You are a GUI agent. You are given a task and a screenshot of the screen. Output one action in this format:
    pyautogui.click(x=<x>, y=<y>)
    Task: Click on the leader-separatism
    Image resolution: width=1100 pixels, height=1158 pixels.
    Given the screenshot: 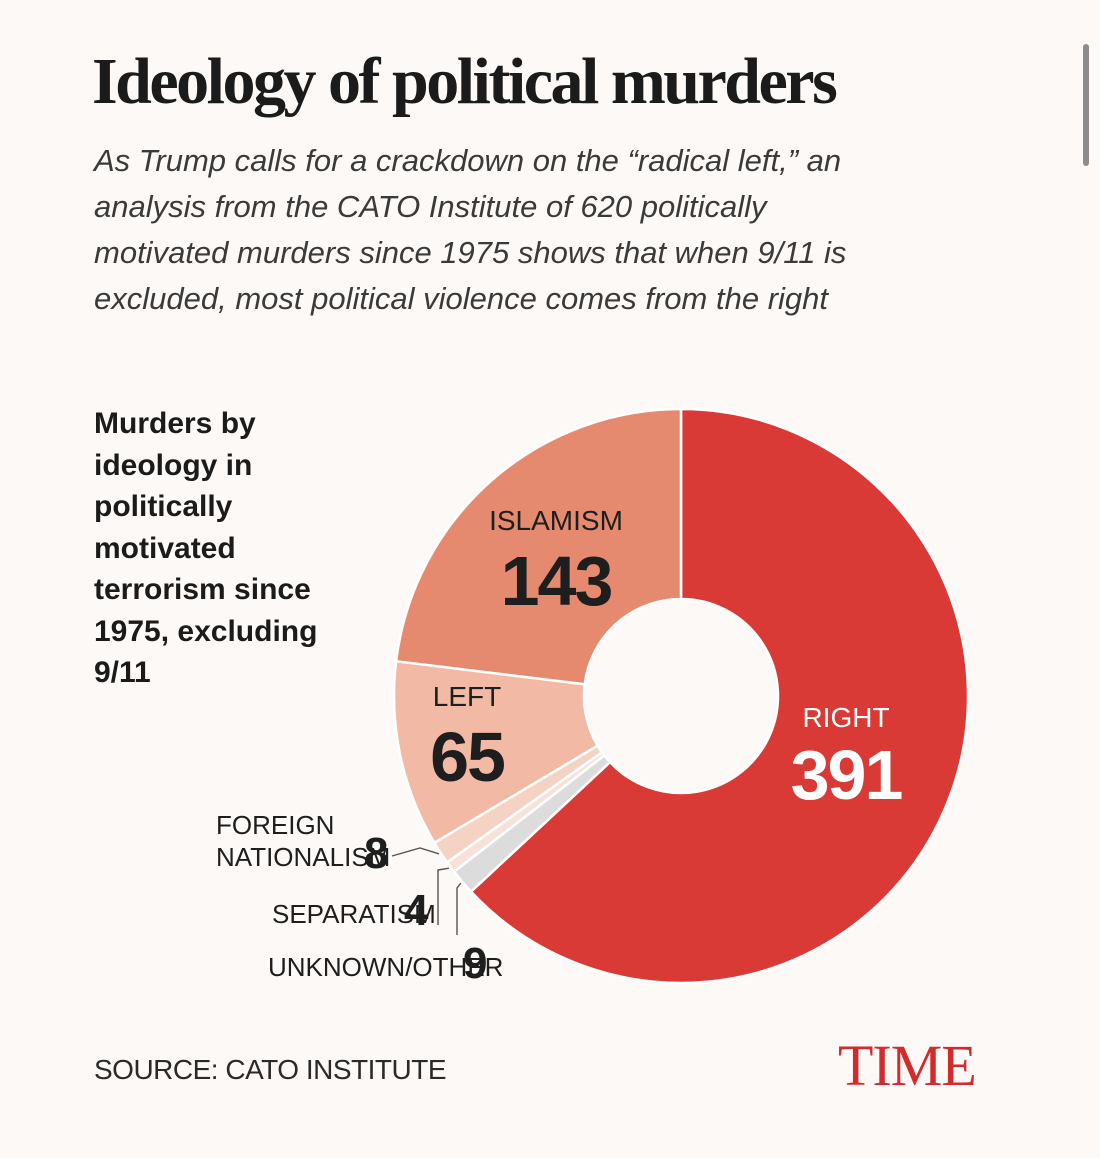 What is the action you would take?
    pyautogui.click(x=443, y=896)
    